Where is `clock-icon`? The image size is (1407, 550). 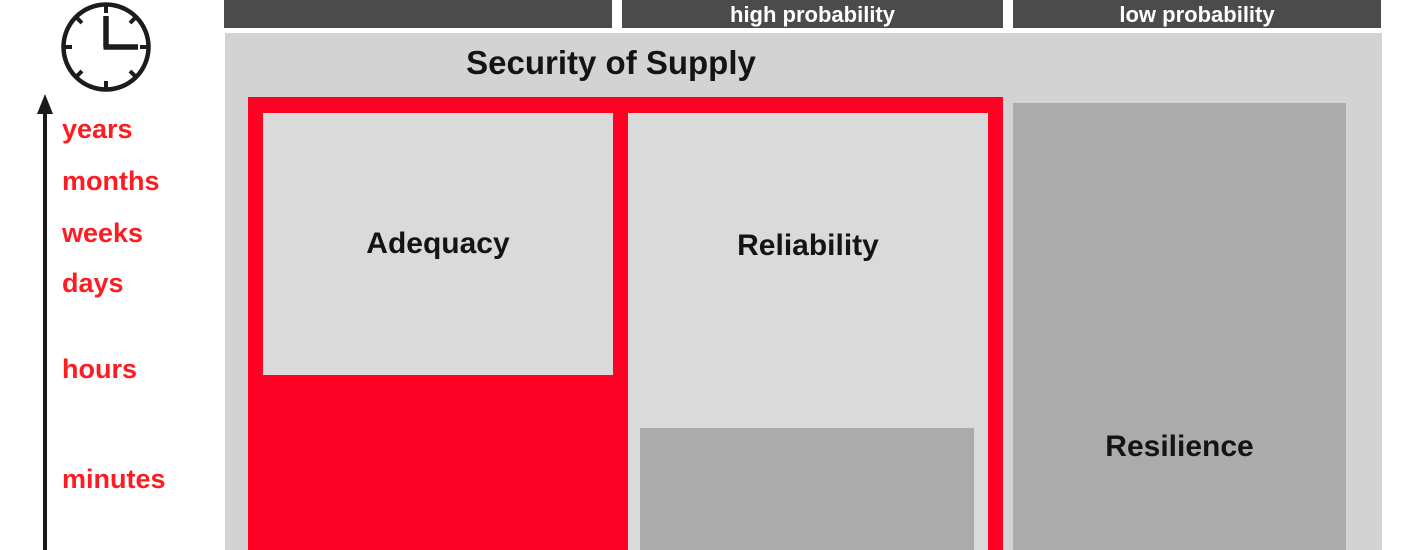
clock-icon is located at coordinates (106, 47).